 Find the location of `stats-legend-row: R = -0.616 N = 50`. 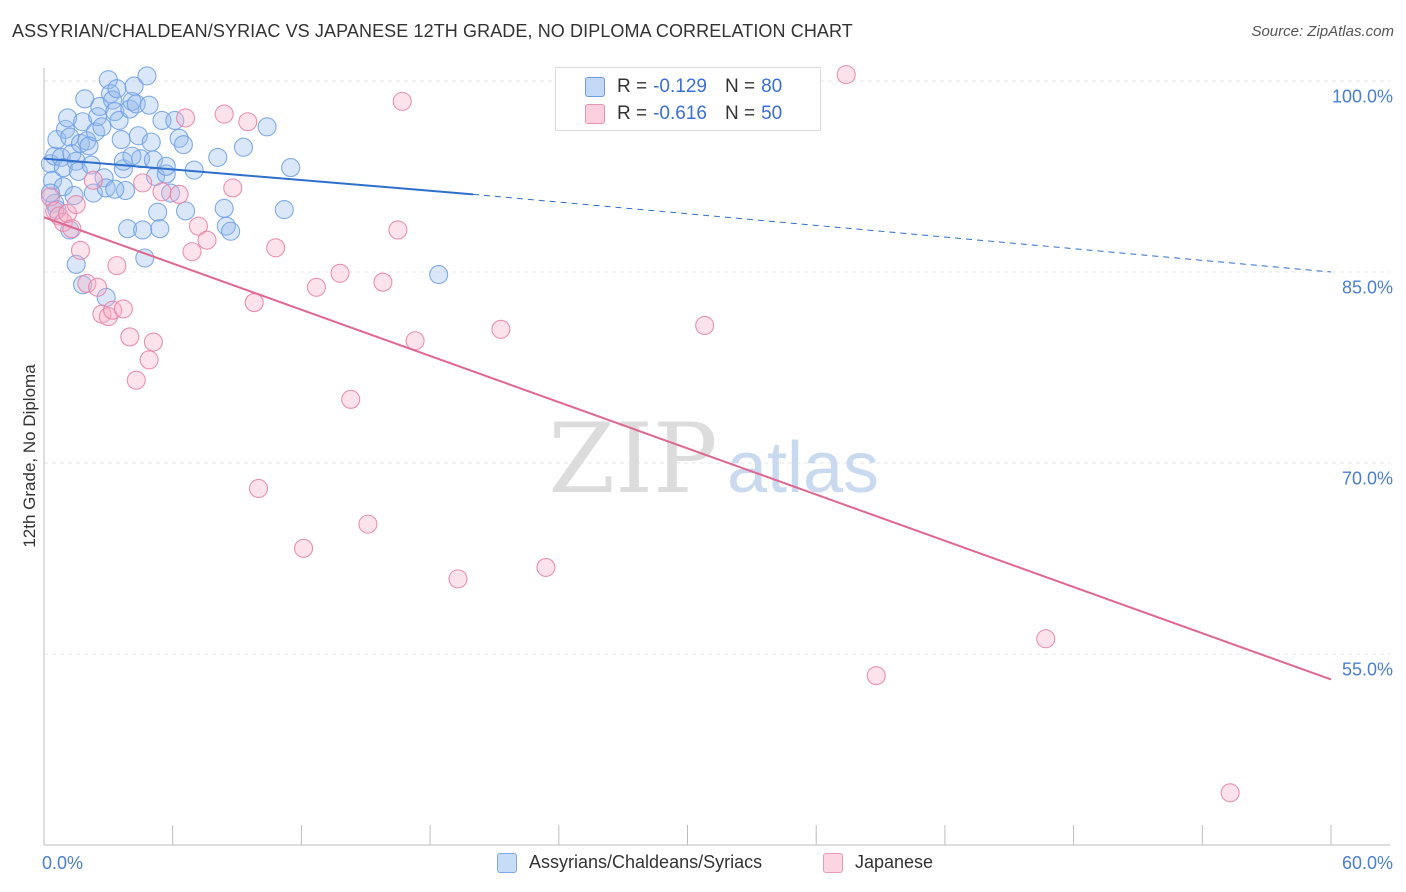

stats-legend-row: R = -0.616 N = 50 is located at coordinates (669, 114).